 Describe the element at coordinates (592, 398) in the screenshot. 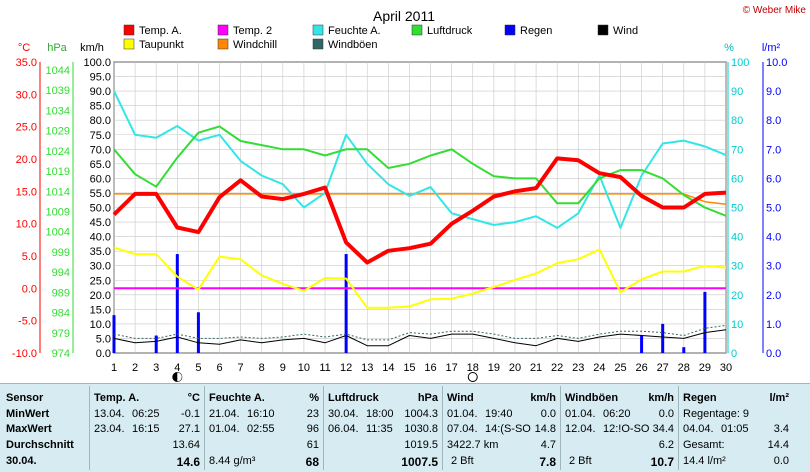

I see `stats-header: Windböen` at that location.